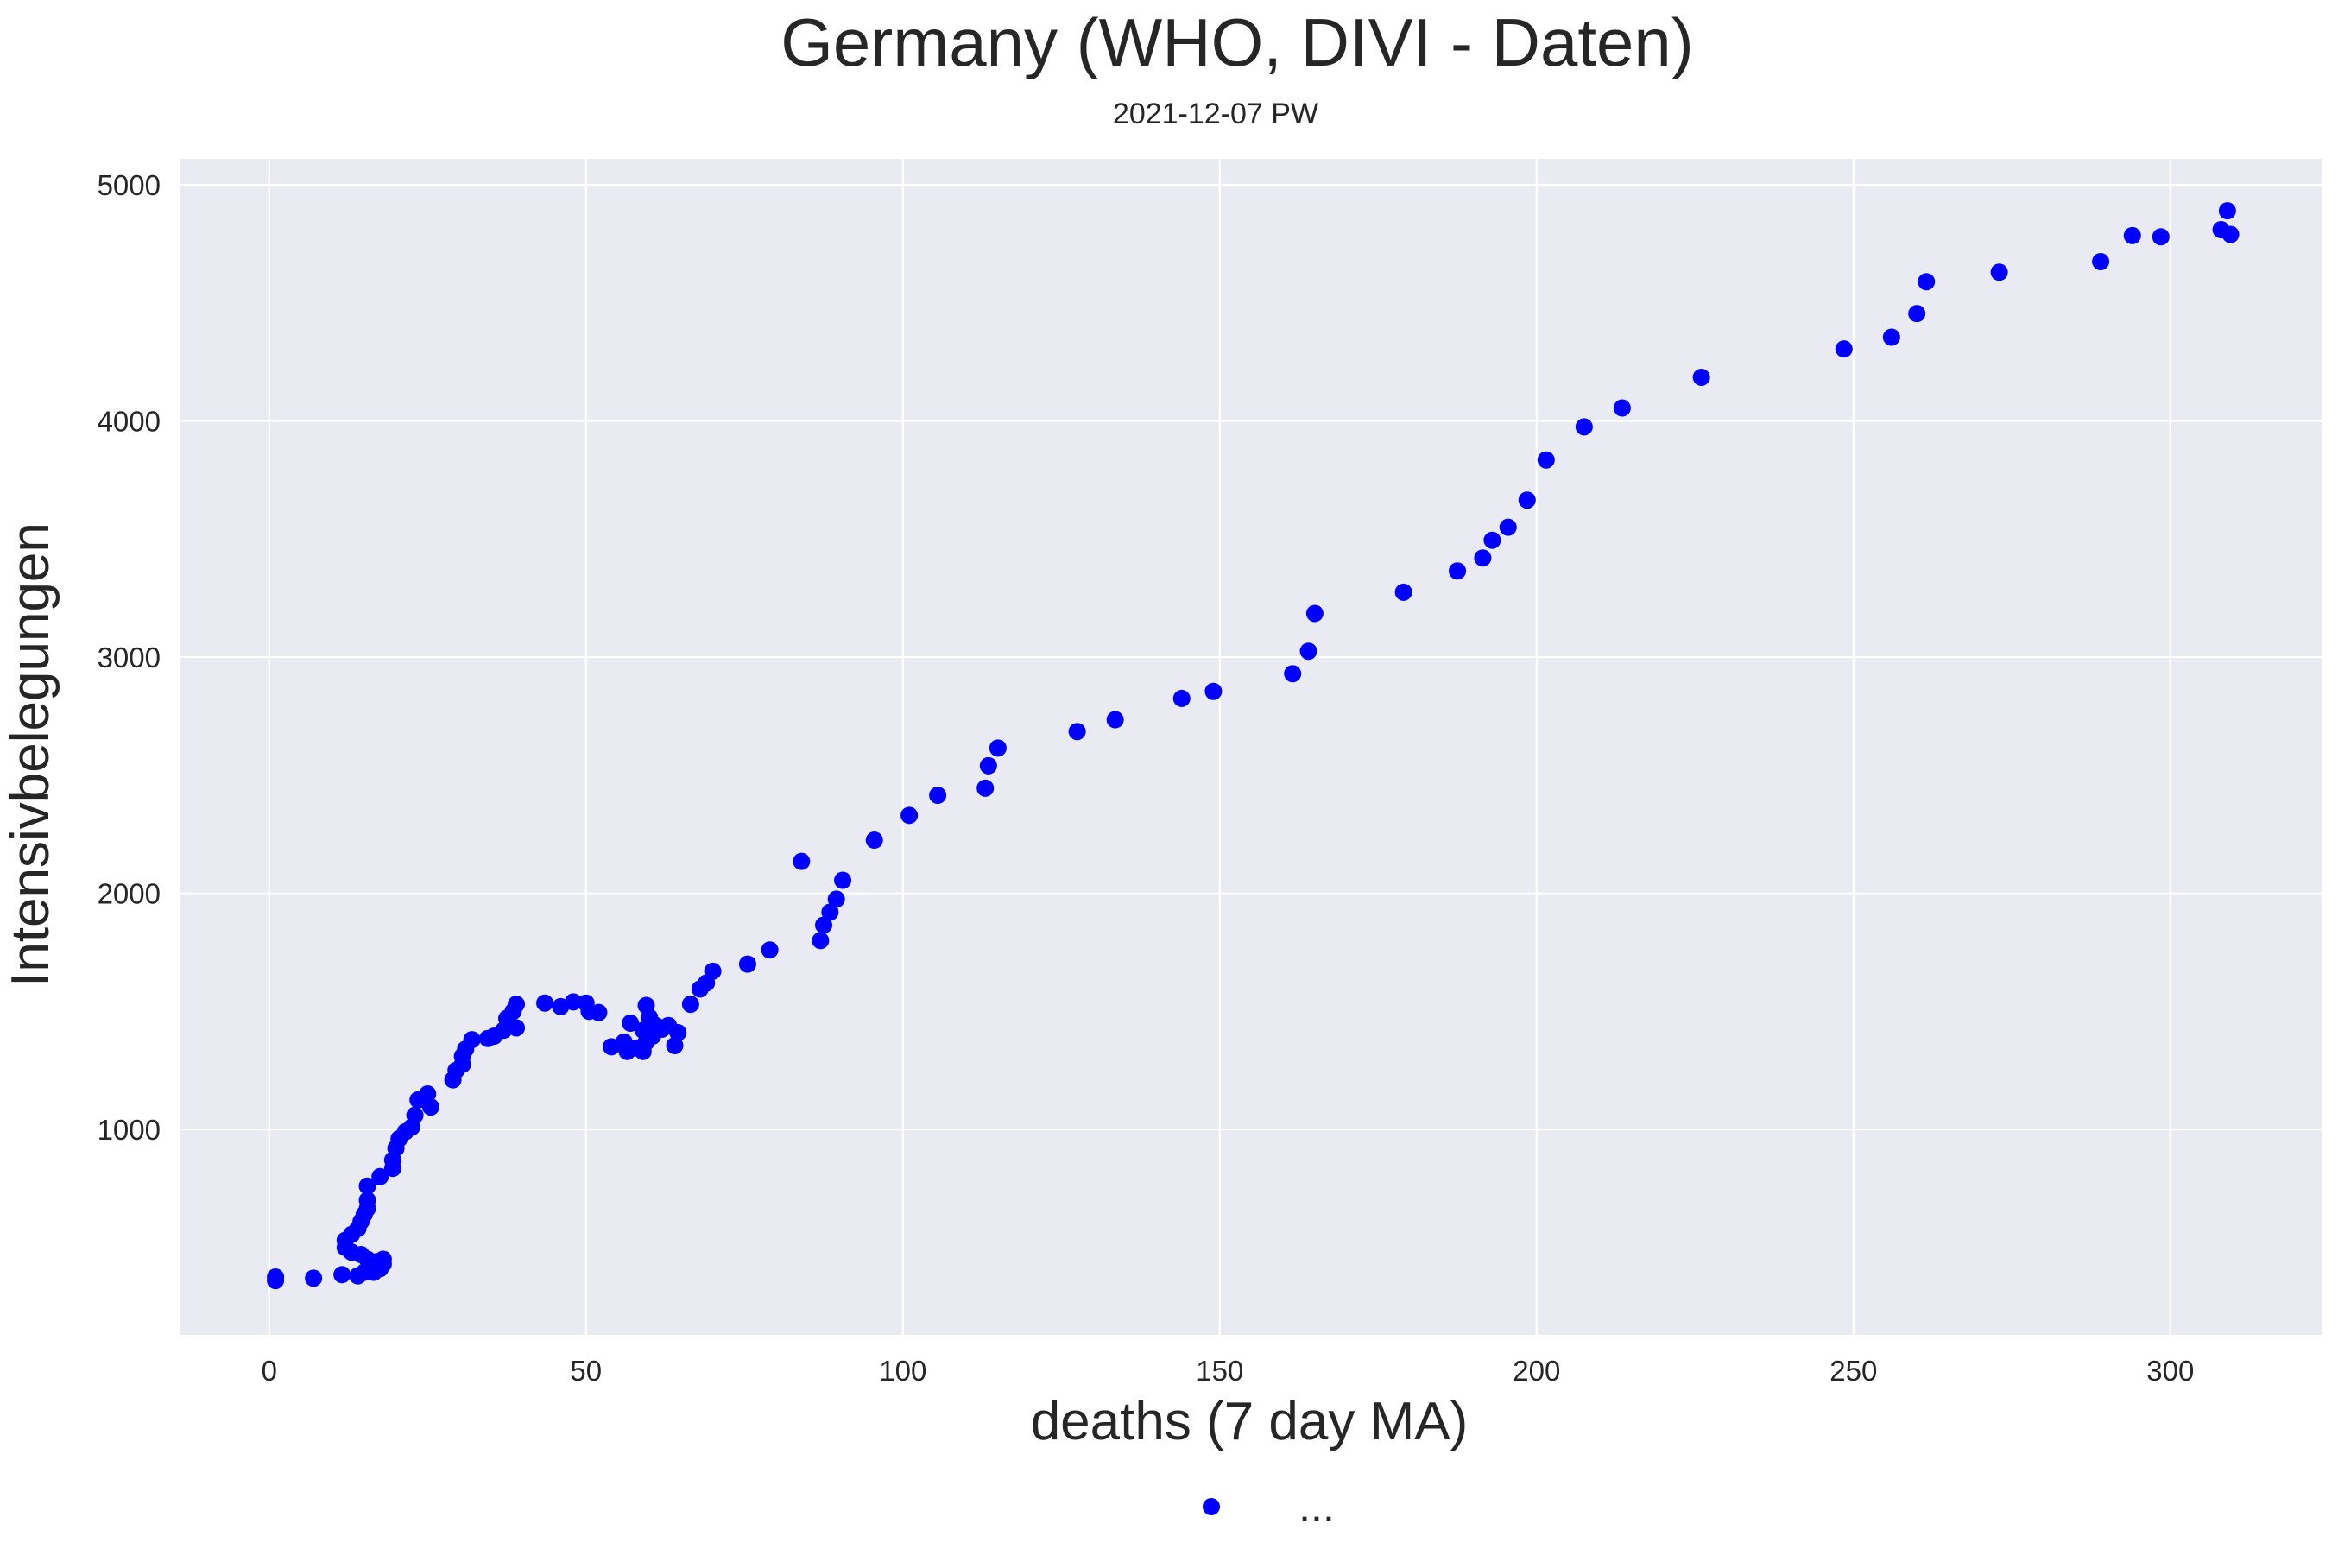 Image resolution: width=2338 pixels, height=1568 pixels. I want to click on y-axis-label: Intensivbelegungen, so click(30, 754).